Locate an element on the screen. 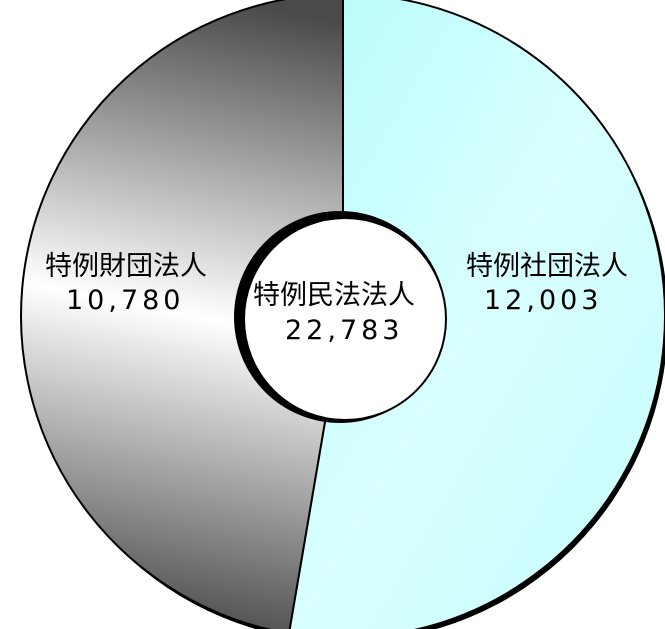 The image size is (665, 629). center-value: 22,783 is located at coordinates (344, 330).